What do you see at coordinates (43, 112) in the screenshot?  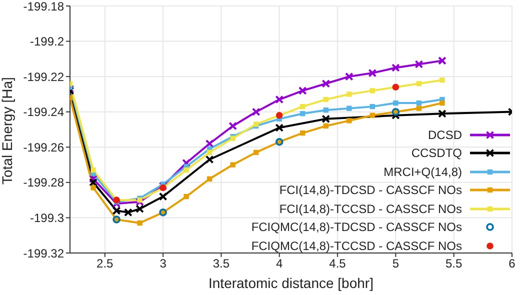 I see `y-tick-label: -199.24` at bounding box center [43, 112].